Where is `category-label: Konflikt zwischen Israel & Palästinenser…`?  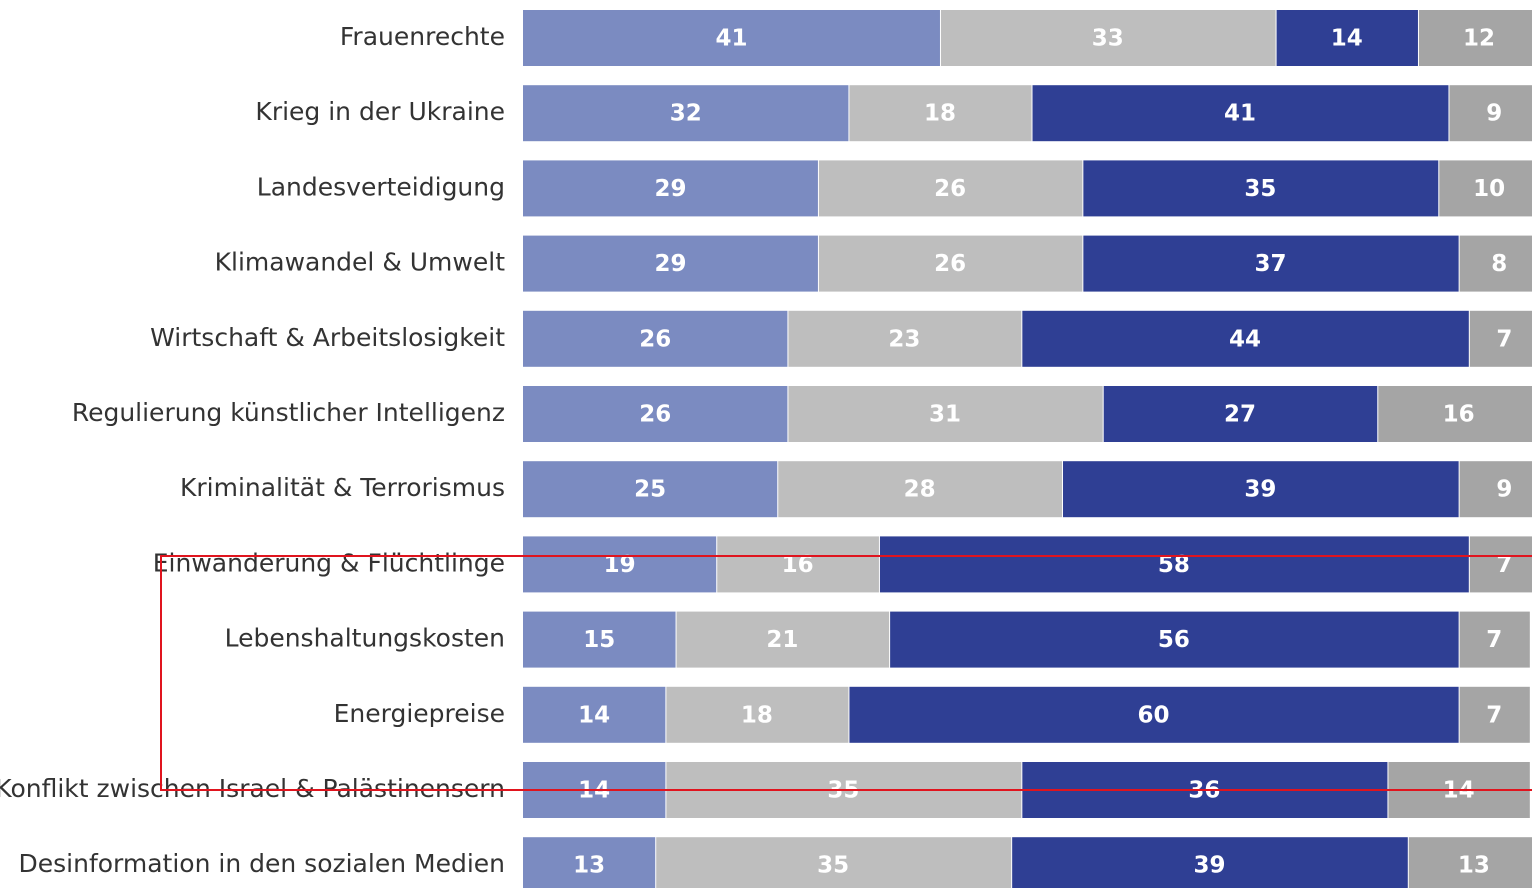 category-label: Konflikt zwischen Israel & Palästinenser… is located at coordinates (252, 788).